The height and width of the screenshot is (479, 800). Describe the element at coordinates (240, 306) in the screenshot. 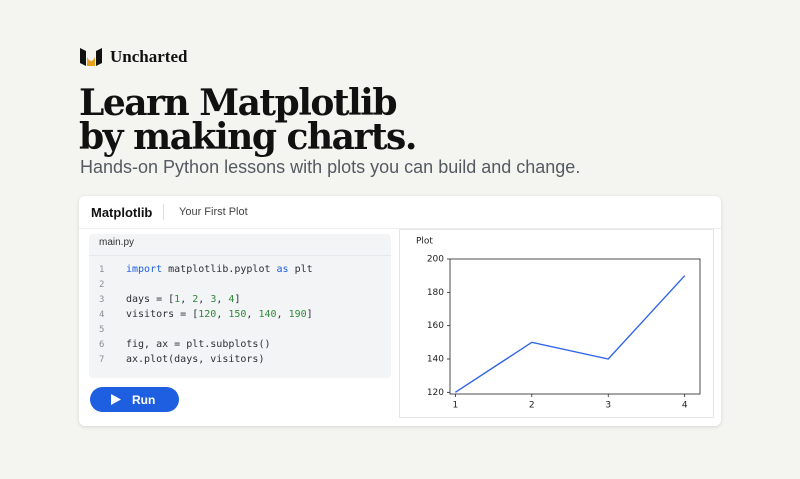

I see `code-panel` at that location.